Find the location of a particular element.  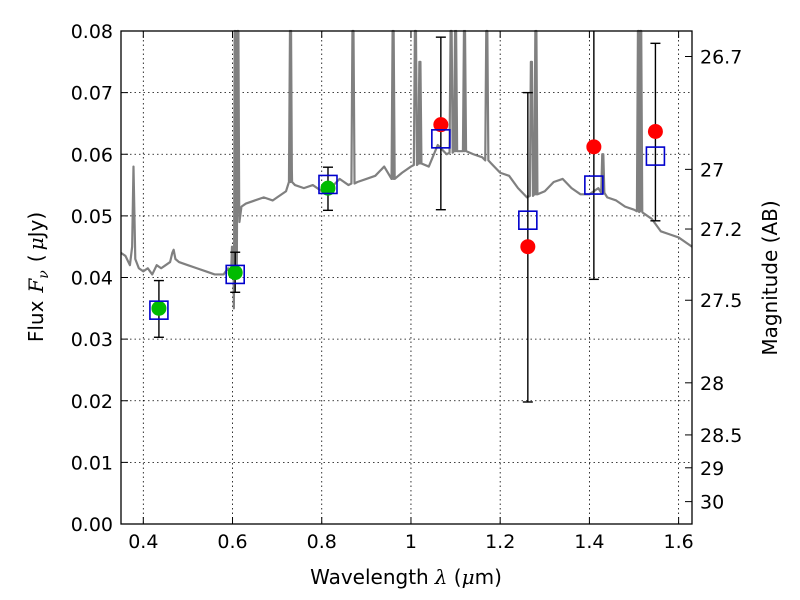

x-axis-label: Wavelength λ (μm) is located at coordinates (406, 577).